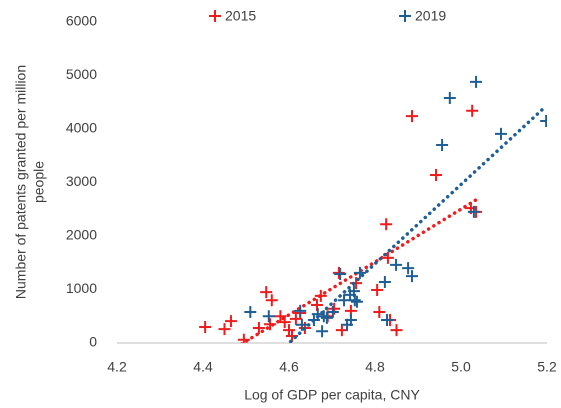  I want to click on y-tick-label: 5000, so click(81, 74).